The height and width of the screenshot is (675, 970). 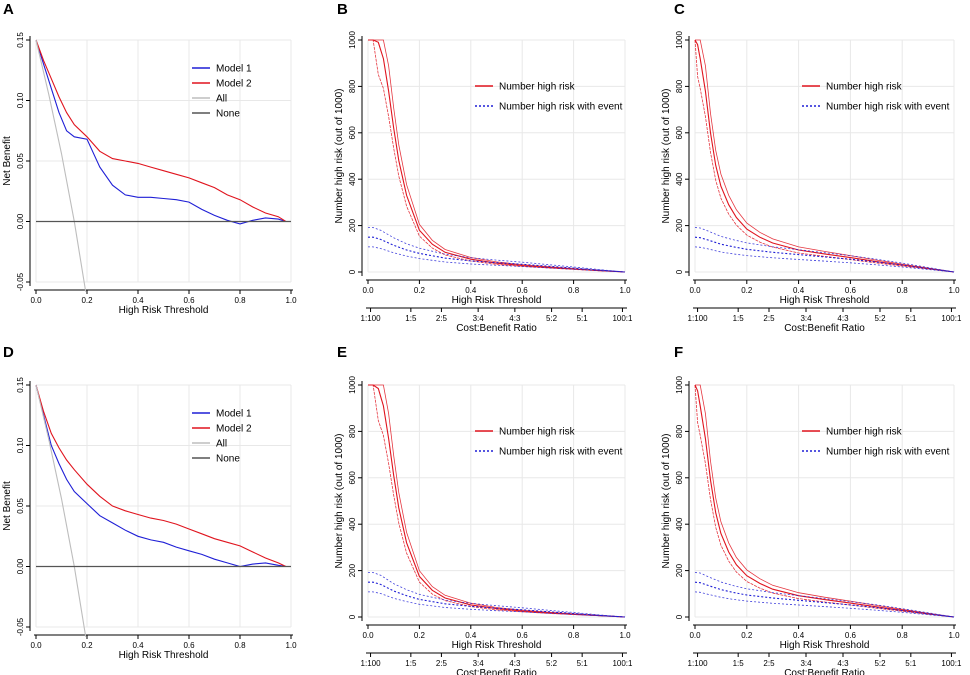 What do you see at coordinates (20, 385) in the screenshot?
I see `y-tick-label: 0.15` at bounding box center [20, 385].